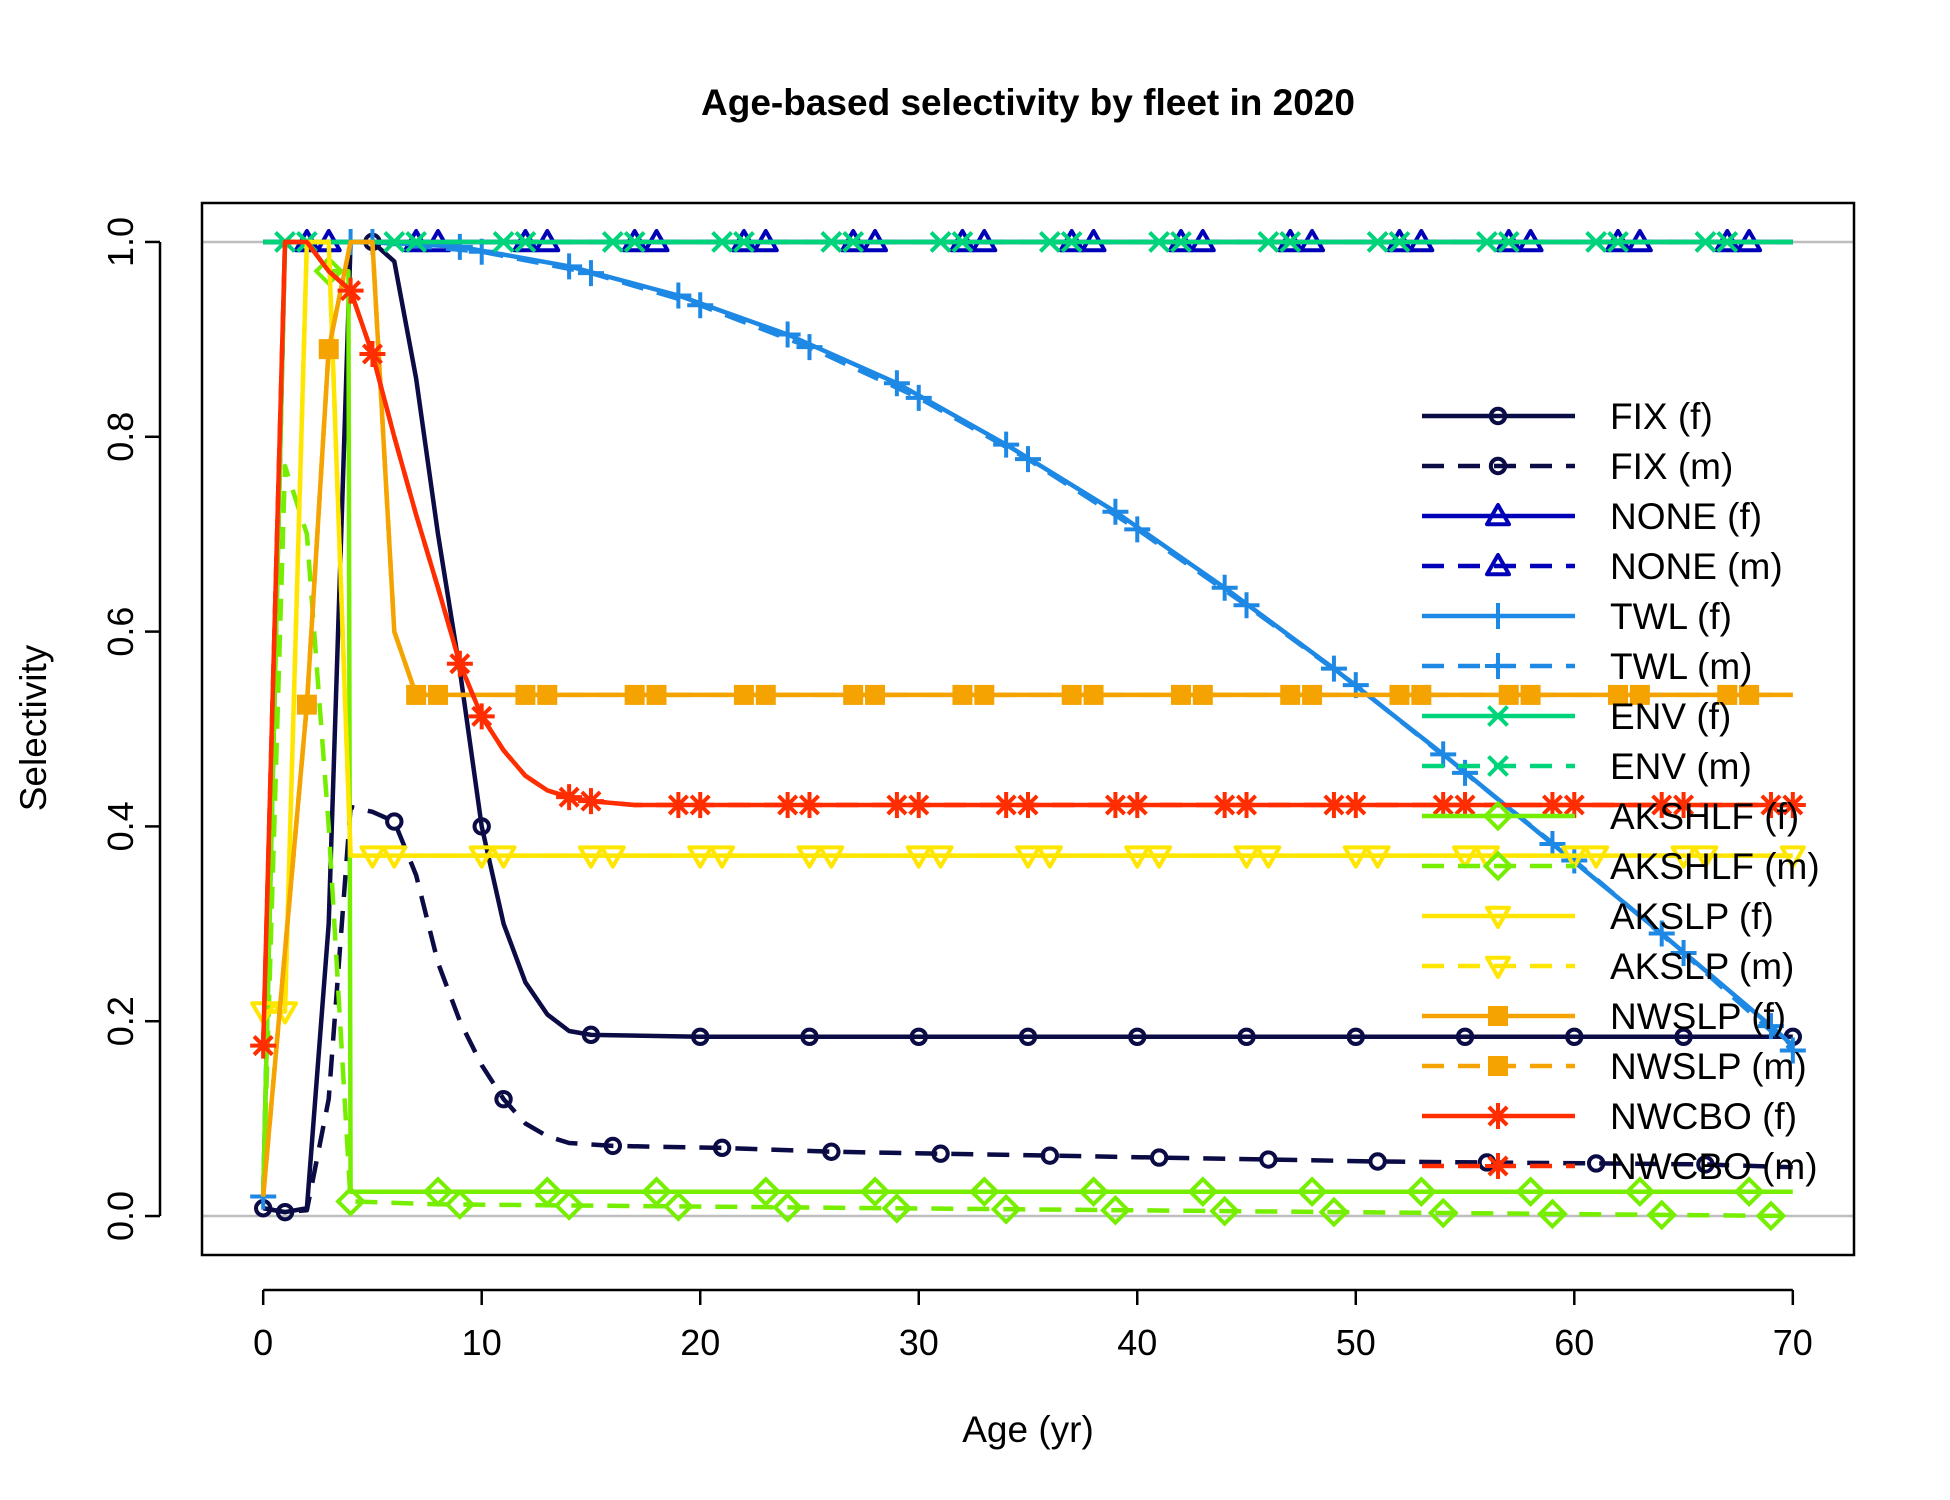  What do you see at coordinates (1574, 1342) in the screenshot?
I see `x-tick-label: 60` at bounding box center [1574, 1342].